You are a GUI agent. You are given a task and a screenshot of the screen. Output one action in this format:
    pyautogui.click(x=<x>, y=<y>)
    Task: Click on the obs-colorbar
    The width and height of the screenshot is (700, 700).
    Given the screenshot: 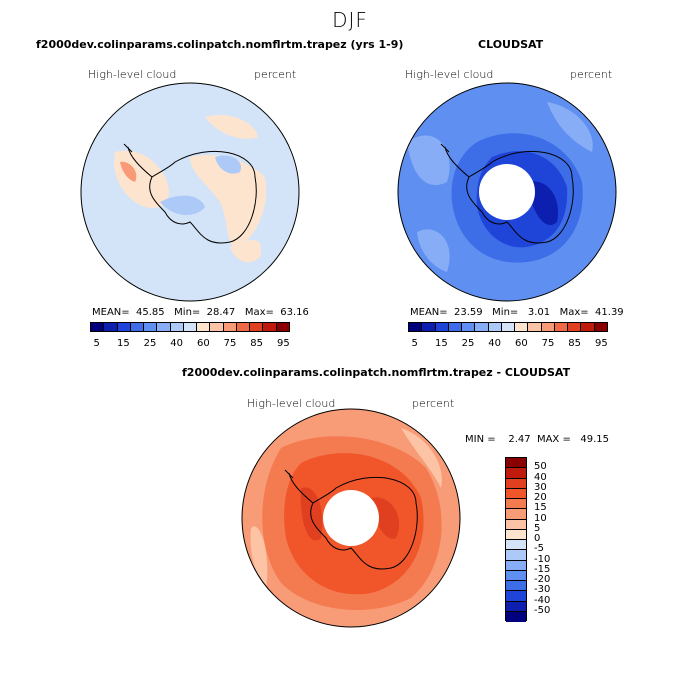 What is the action you would take?
    pyautogui.click(x=508, y=327)
    